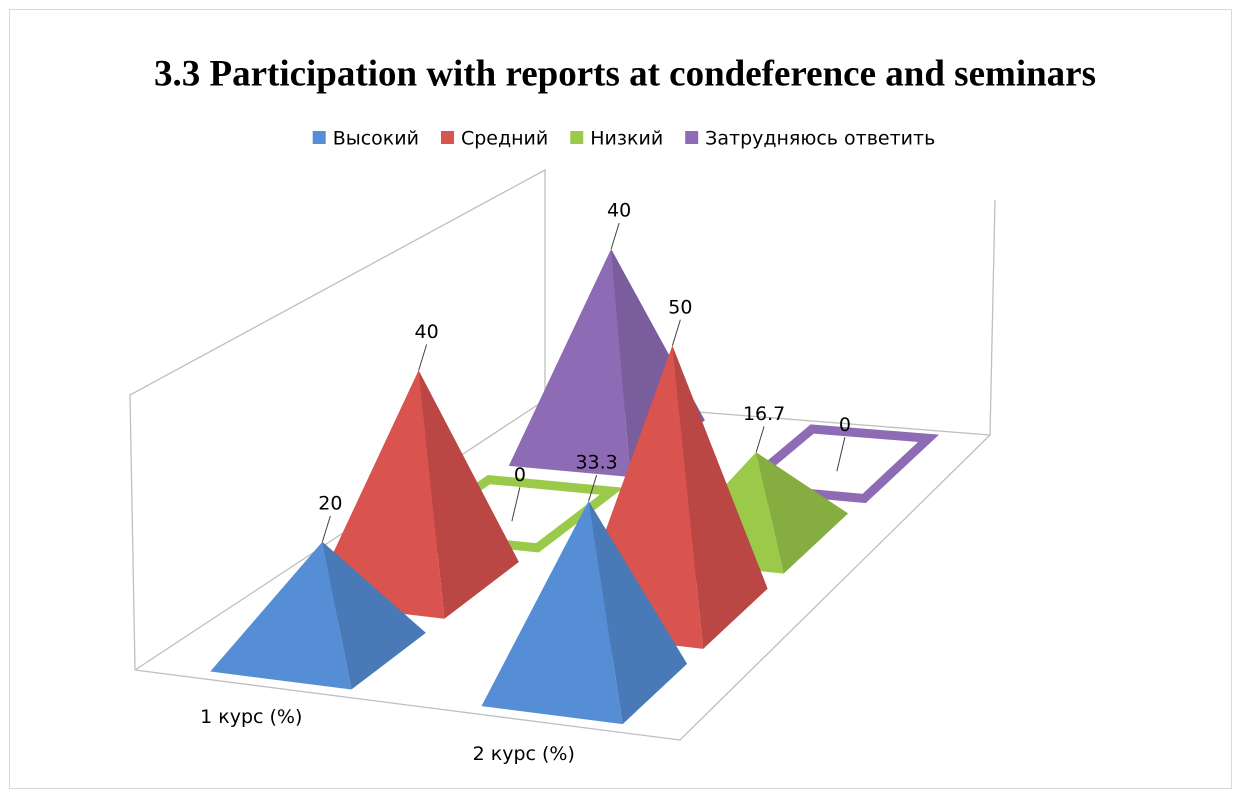 The image size is (1241, 798). I want to click on category-label: 2 курс (%), so click(524, 754).